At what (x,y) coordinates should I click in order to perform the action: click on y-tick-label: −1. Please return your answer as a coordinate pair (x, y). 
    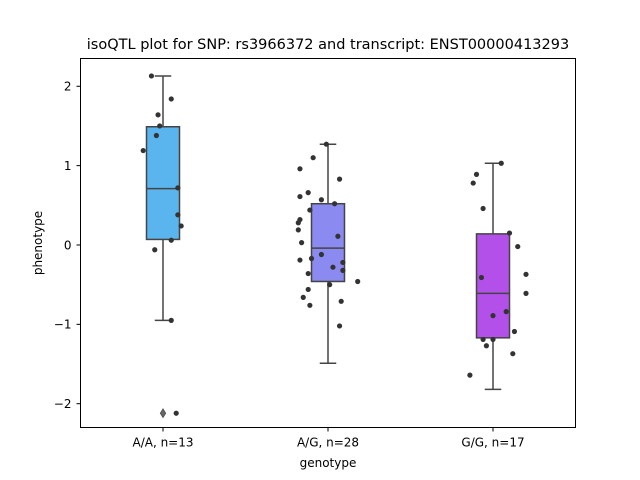
    Looking at the image, I should click on (63, 325).